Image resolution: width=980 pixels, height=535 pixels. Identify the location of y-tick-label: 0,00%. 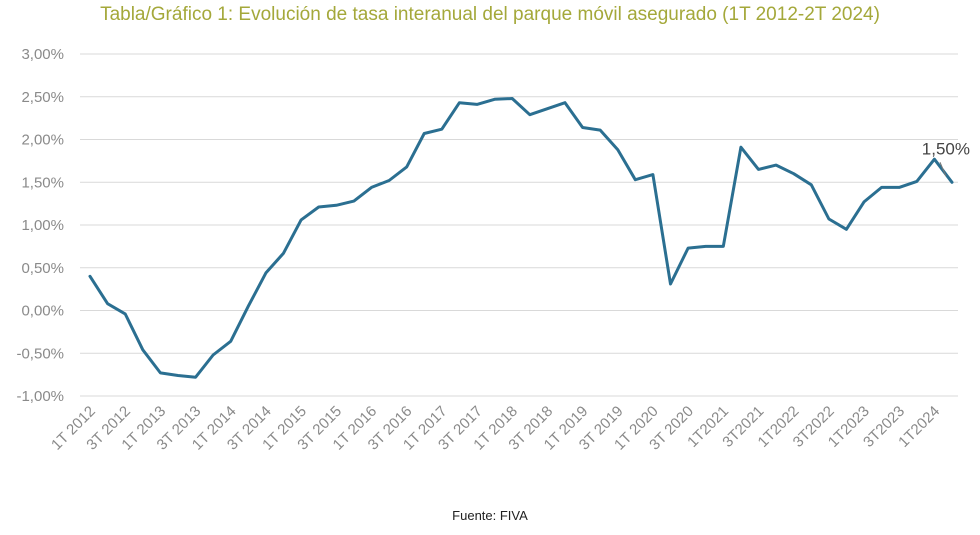
(42, 311).